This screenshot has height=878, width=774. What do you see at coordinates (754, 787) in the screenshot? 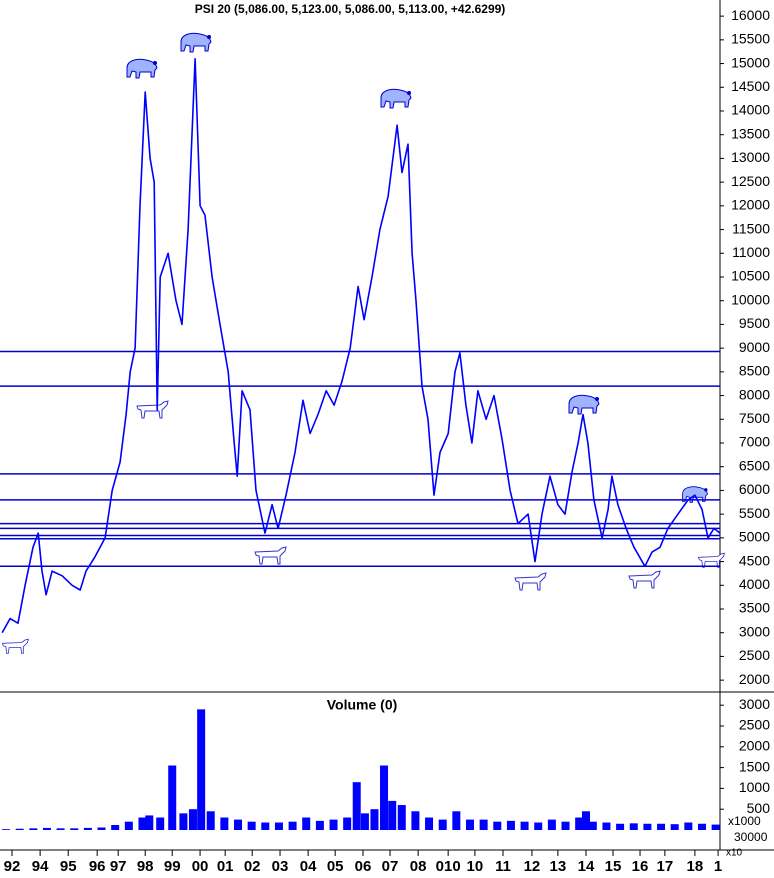
I see `y-tick-label: 1000` at bounding box center [754, 787].